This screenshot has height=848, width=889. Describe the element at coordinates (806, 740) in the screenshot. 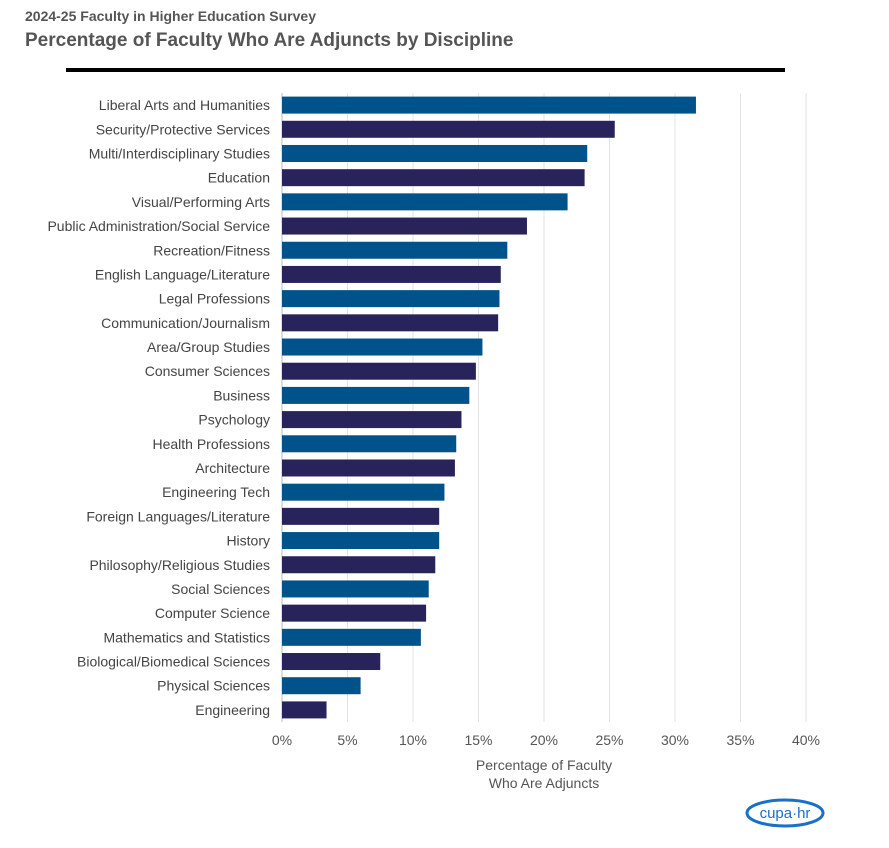

I see `x-tick-label: 40%` at that location.